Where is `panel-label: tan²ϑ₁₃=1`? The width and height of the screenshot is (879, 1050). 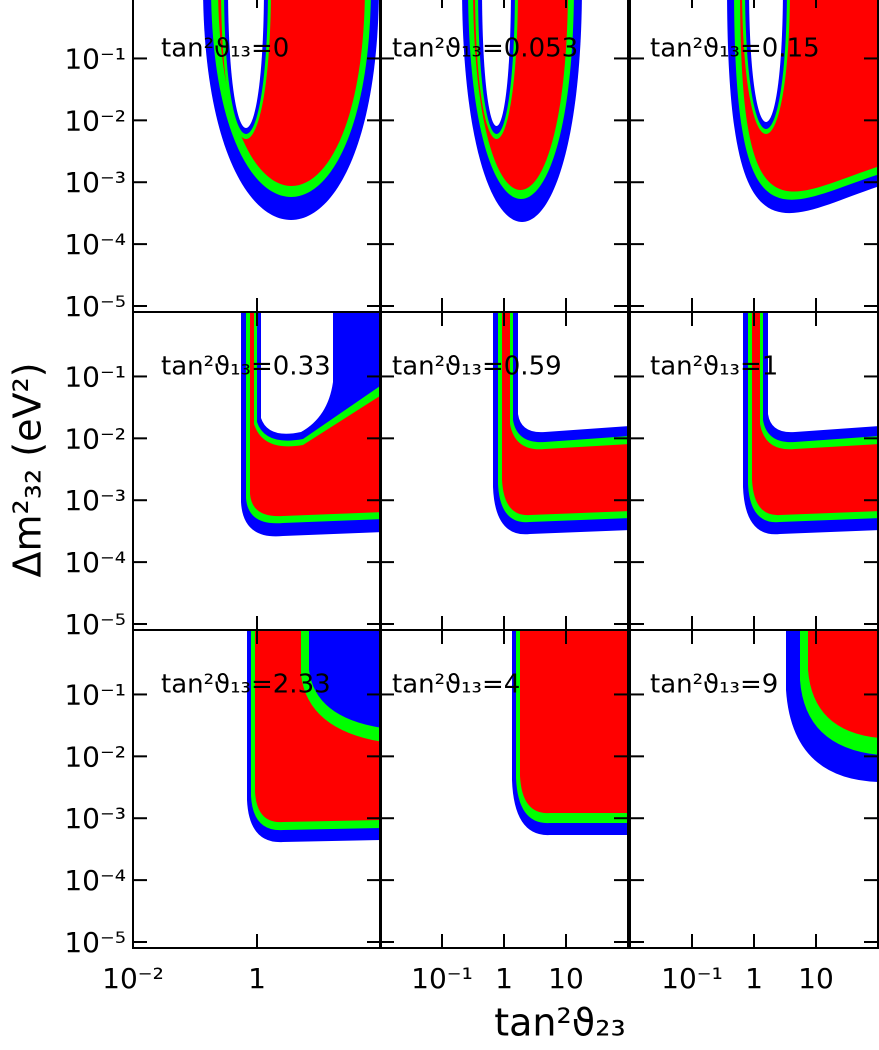
panel-label: tan²ϑ₁₃=1 is located at coordinates (714, 367).